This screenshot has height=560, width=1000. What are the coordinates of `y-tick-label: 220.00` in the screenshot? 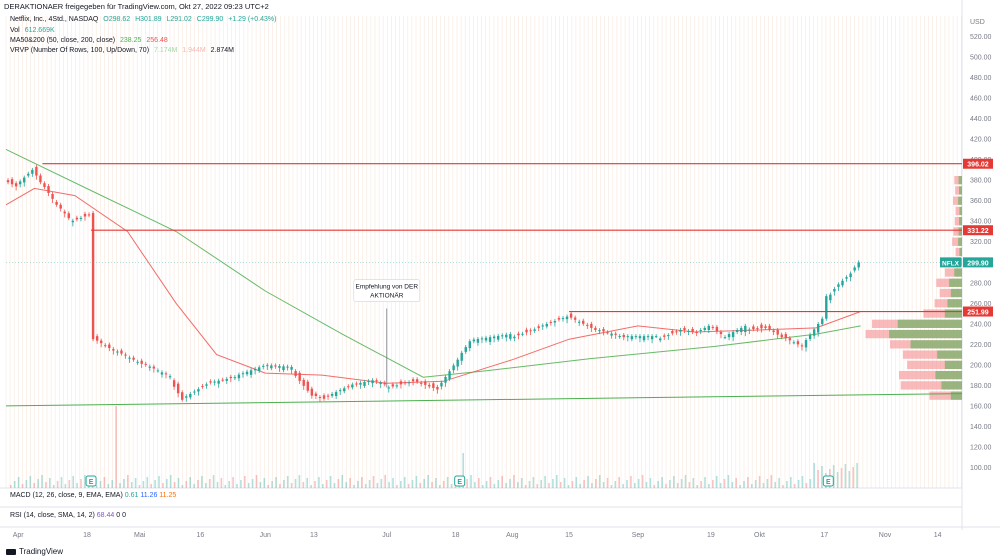 It's located at (981, 345).